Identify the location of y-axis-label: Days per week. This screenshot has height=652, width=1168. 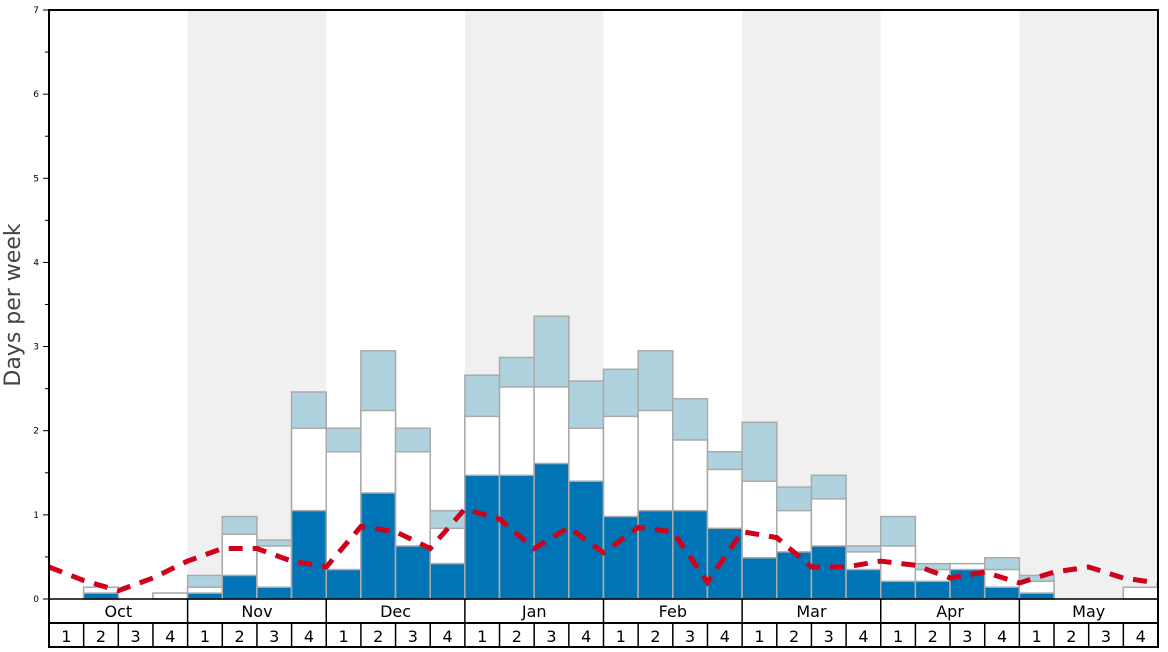
(13, 304).